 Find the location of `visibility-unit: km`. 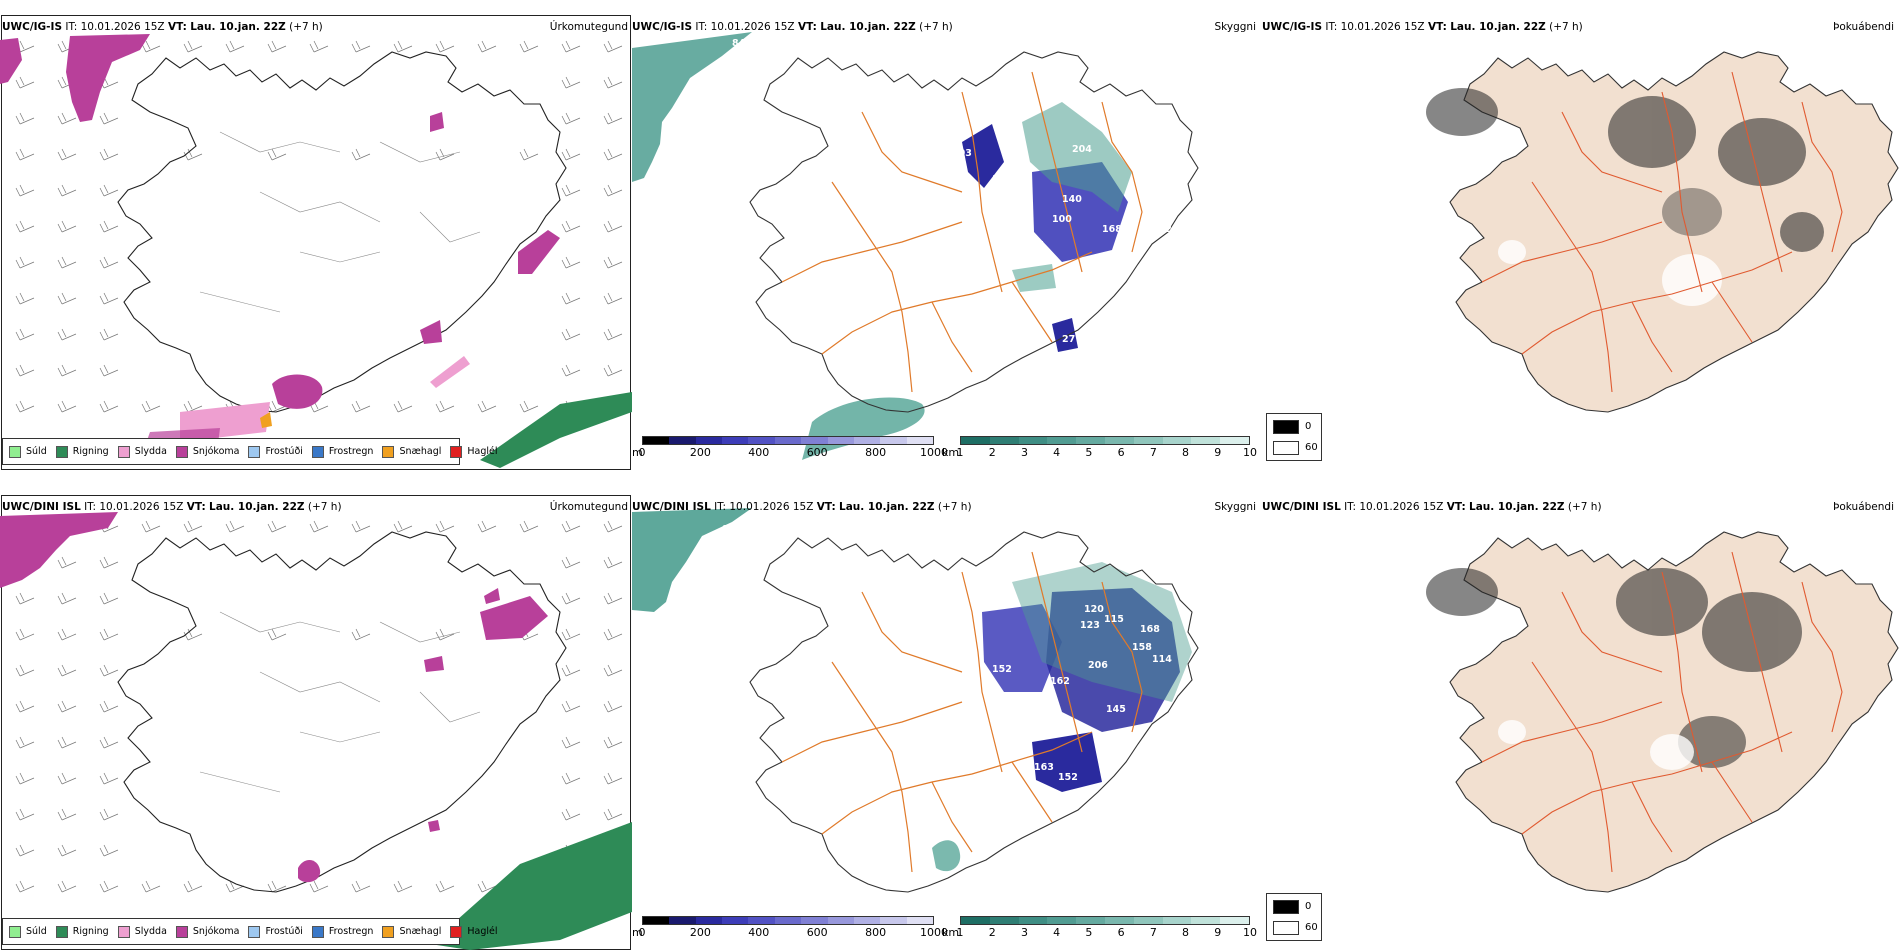

visibility-unit: km is located at coordinates (951, 932).